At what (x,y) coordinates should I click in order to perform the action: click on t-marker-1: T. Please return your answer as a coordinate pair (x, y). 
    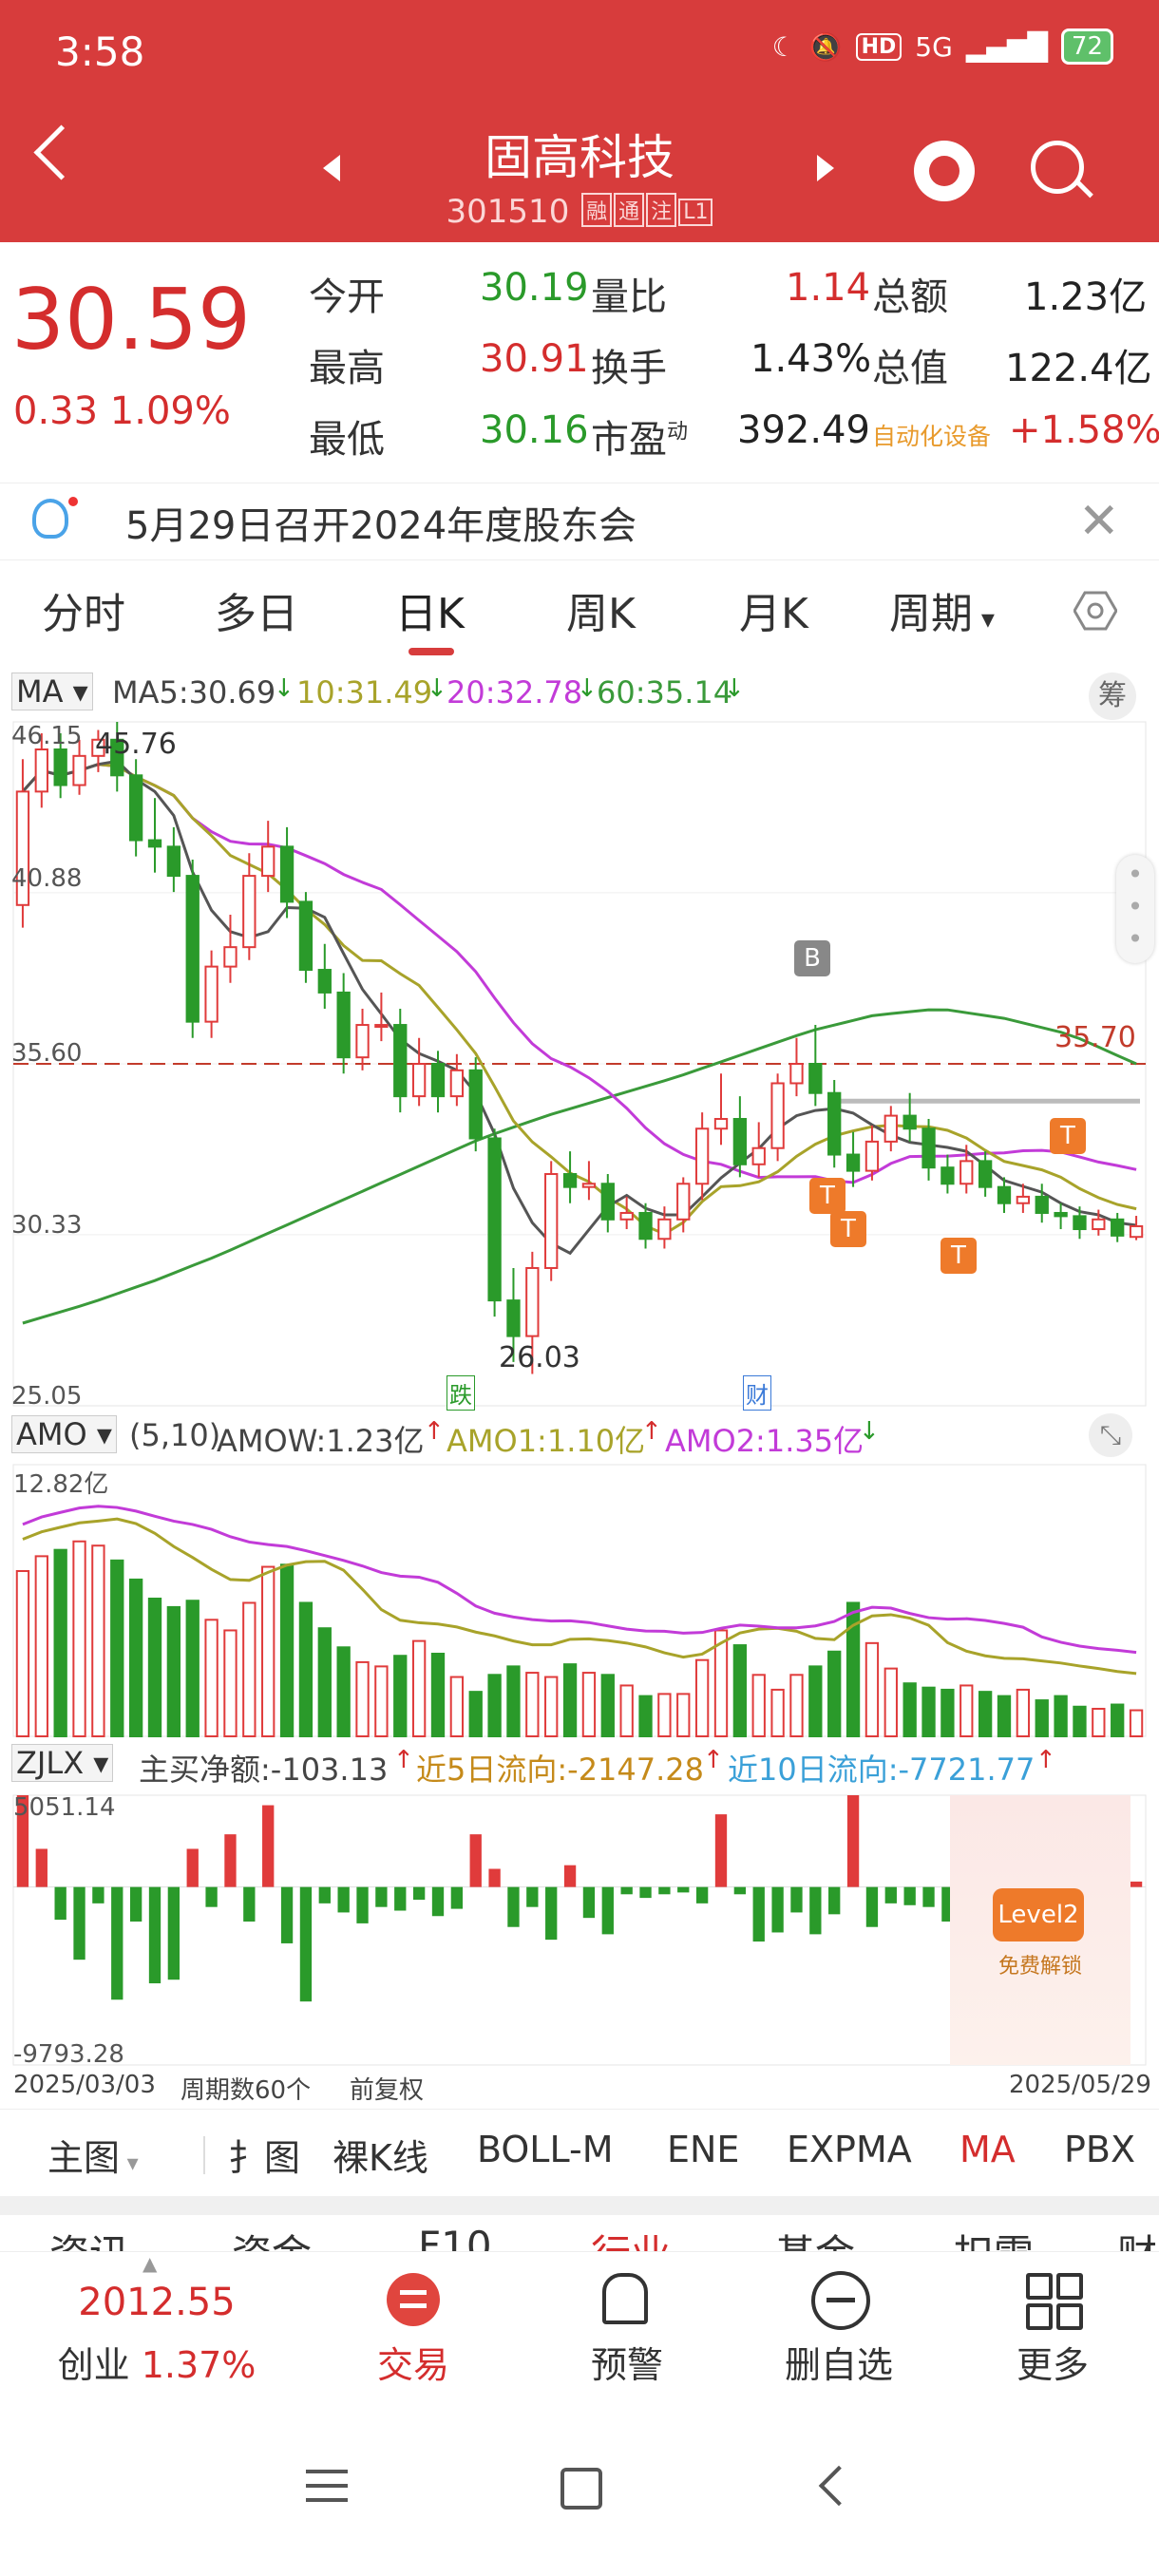
    Looking at the image, I should click on (827, 1196).